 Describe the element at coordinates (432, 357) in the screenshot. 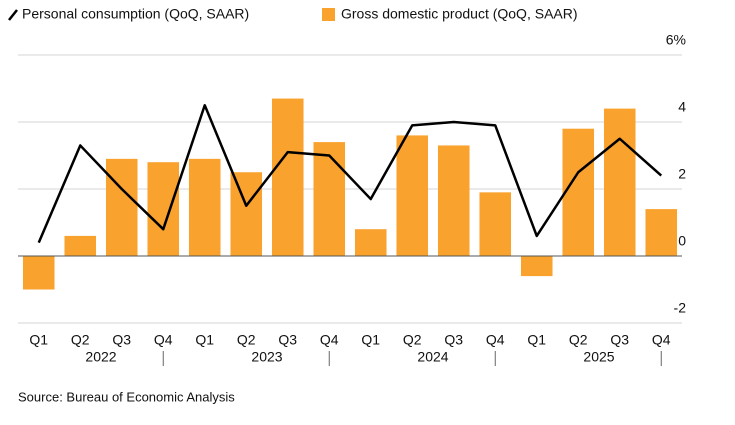

I see `x-group-label: 2024` at that location.